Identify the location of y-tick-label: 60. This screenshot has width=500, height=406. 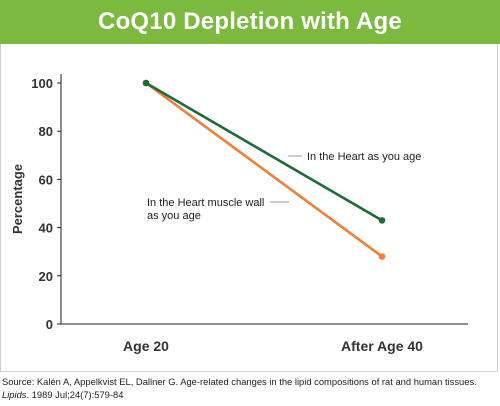
(46, 179).